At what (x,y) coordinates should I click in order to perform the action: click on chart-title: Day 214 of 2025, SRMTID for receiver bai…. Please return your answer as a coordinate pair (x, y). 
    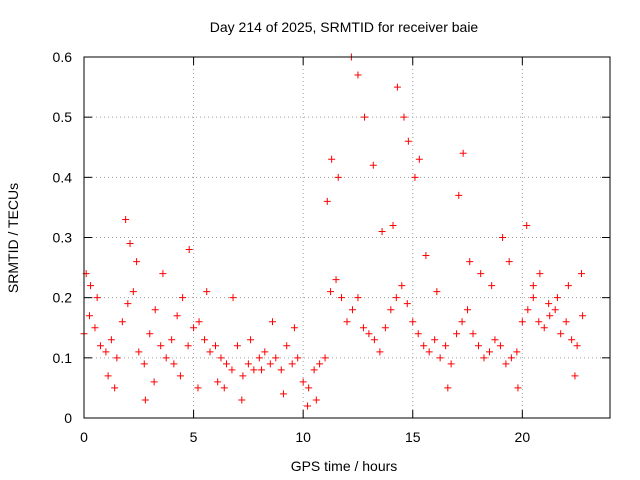
    Looking at the image, I should click on (344, 27).